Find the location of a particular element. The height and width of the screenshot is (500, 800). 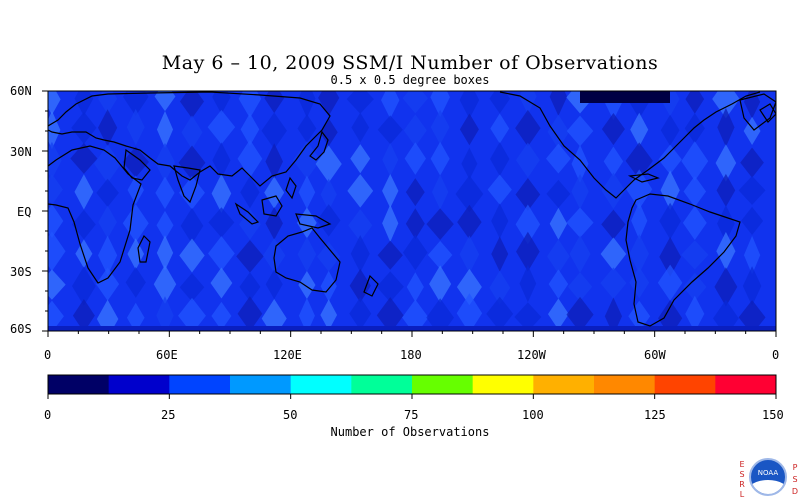

logo-letter: E is located at coordinates (742, 464).